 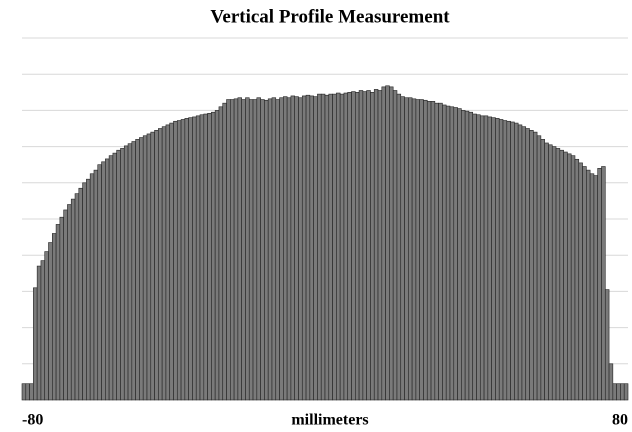 I want to click on x-tick-label: 80, so click(x=620, y=420).